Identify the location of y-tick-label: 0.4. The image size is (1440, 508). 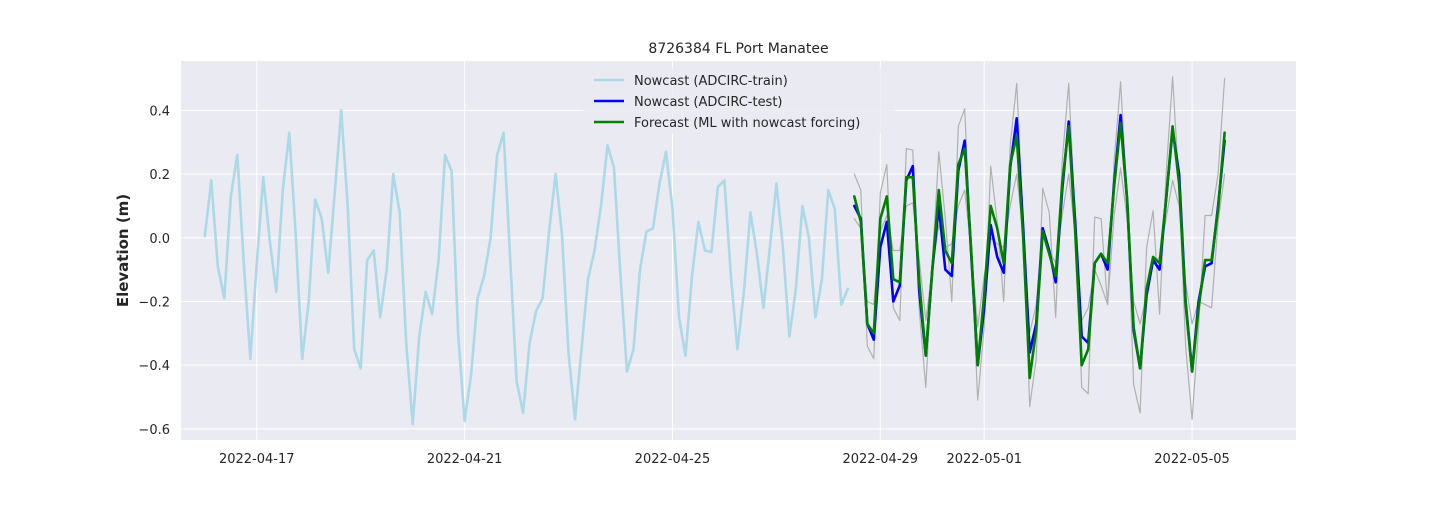
(159, 111).